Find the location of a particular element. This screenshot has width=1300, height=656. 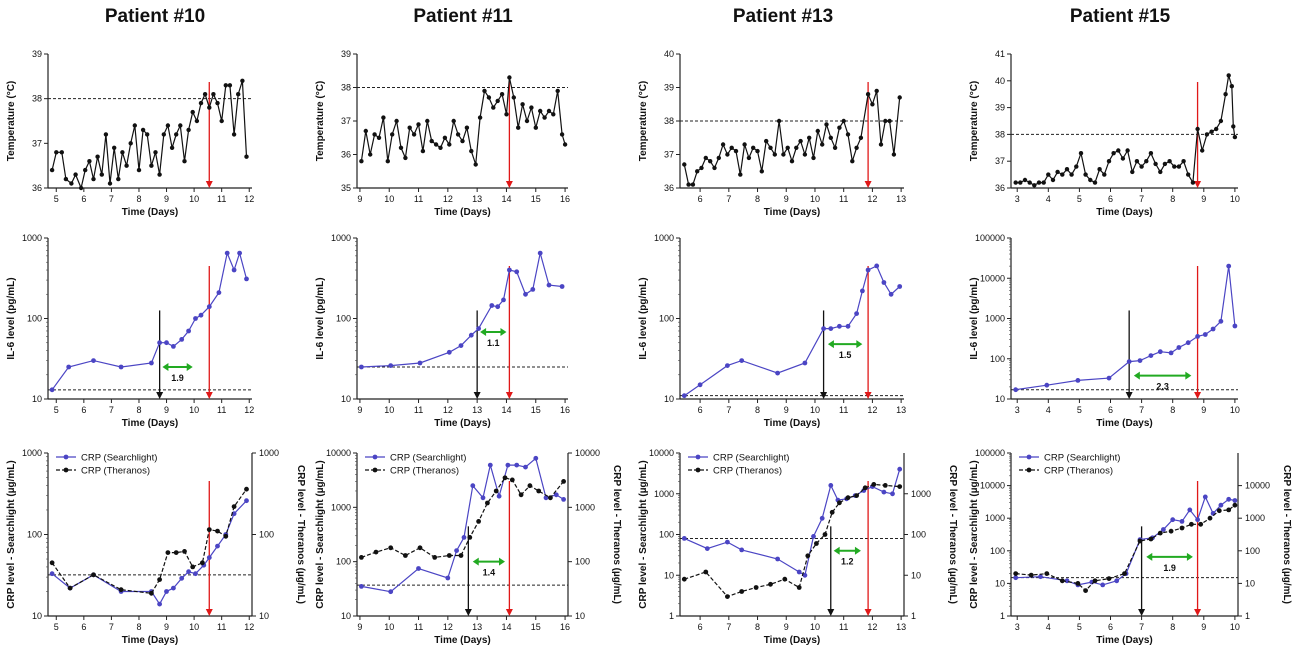

temp-p13-ytick-label-3: 39 is located at coordinates (669, 88).